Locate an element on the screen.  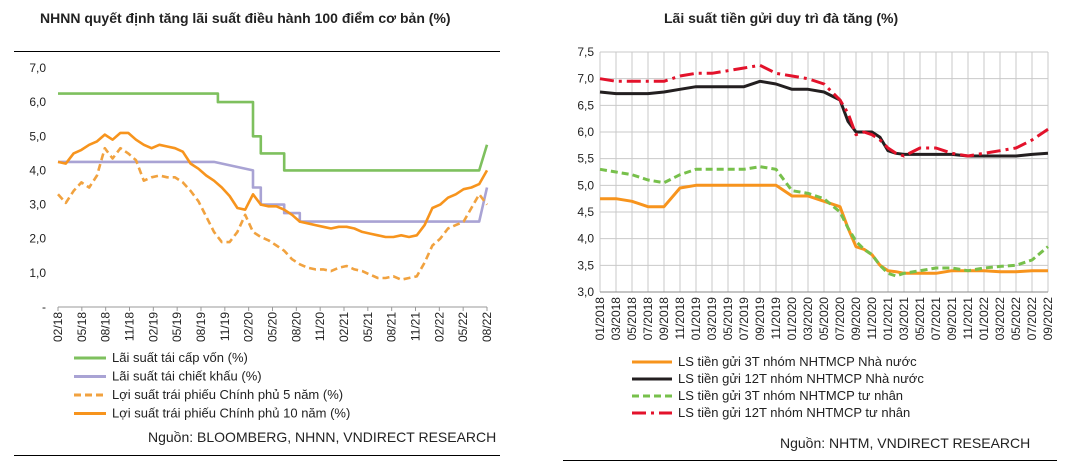
c1-x-tick-label: 05/18 is located at coordinates (82, 327).